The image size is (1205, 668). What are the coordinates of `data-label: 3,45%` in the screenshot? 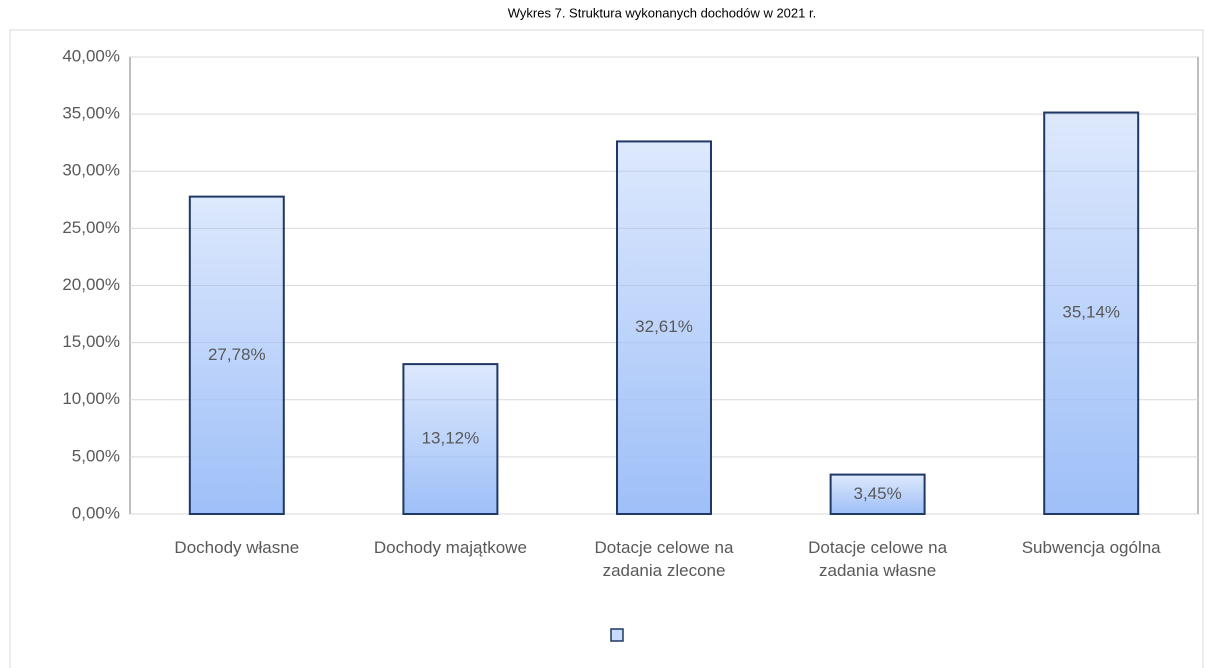 It's located at (877, 493).